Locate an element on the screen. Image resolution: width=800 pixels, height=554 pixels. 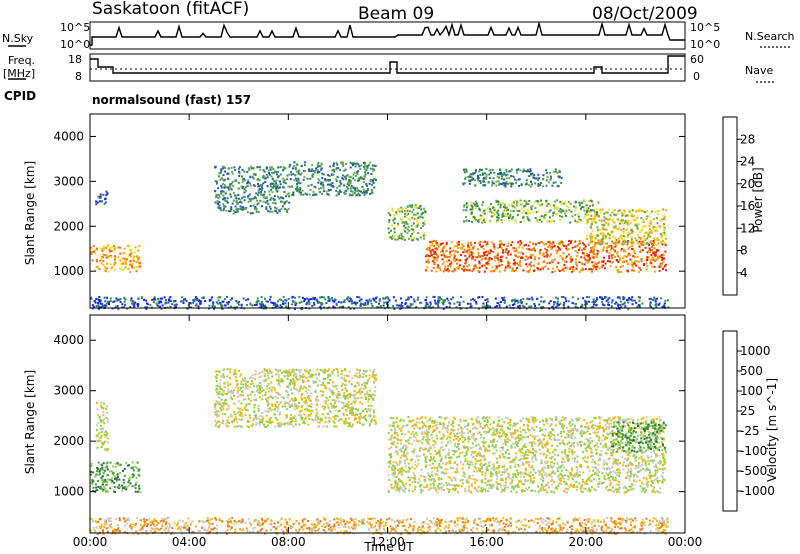
nsky-tick-bottom: 10^0 is located at coordinates (75, 44).